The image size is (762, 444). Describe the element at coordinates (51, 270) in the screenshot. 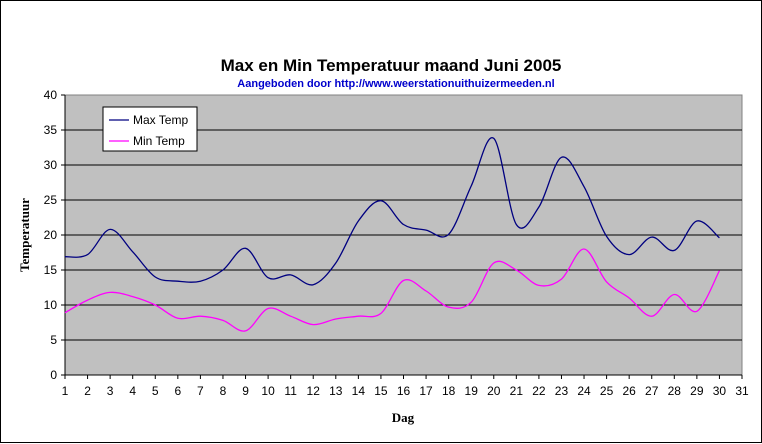

I see `y-tick-label: 15` at that location.